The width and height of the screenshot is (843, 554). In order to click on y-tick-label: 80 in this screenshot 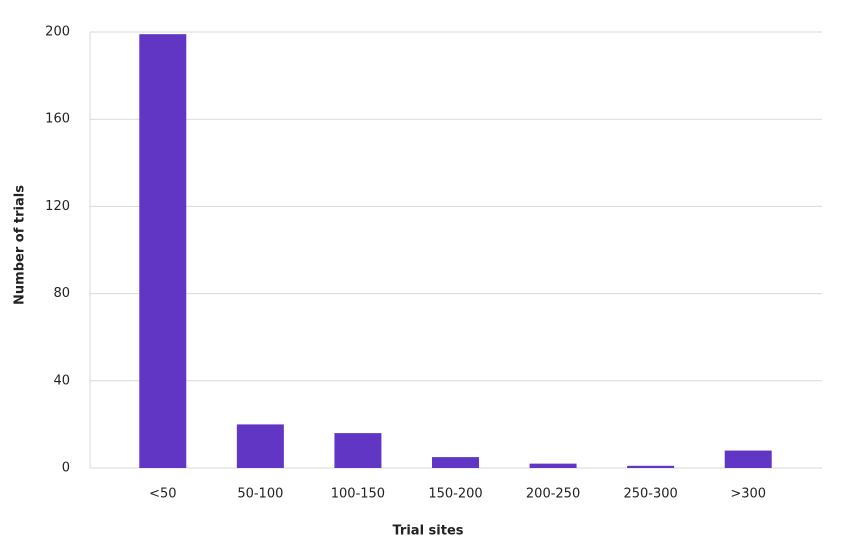, I will do `click(61, 293)`.